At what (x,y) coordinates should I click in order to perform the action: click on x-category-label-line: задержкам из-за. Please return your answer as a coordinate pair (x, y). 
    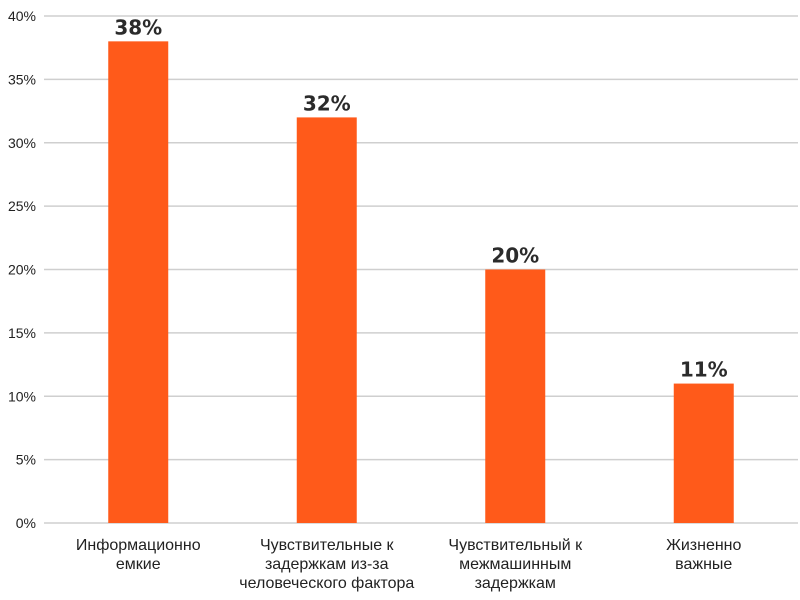
    Looking at the image, I should click on (327, 564).